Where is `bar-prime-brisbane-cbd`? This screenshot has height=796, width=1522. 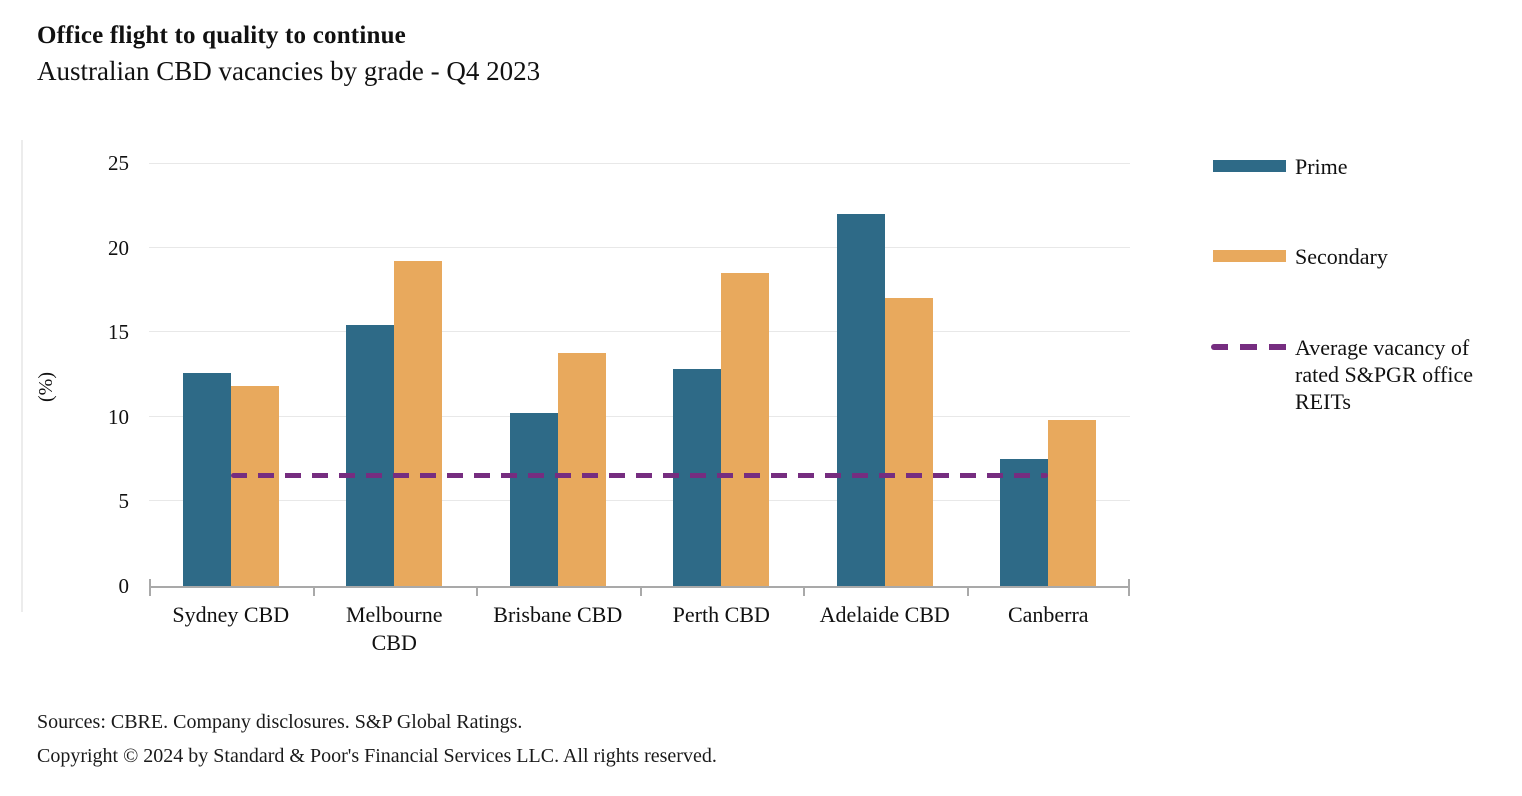 bar-prime-brisbane-cbd is located at coordinates (533, 499).